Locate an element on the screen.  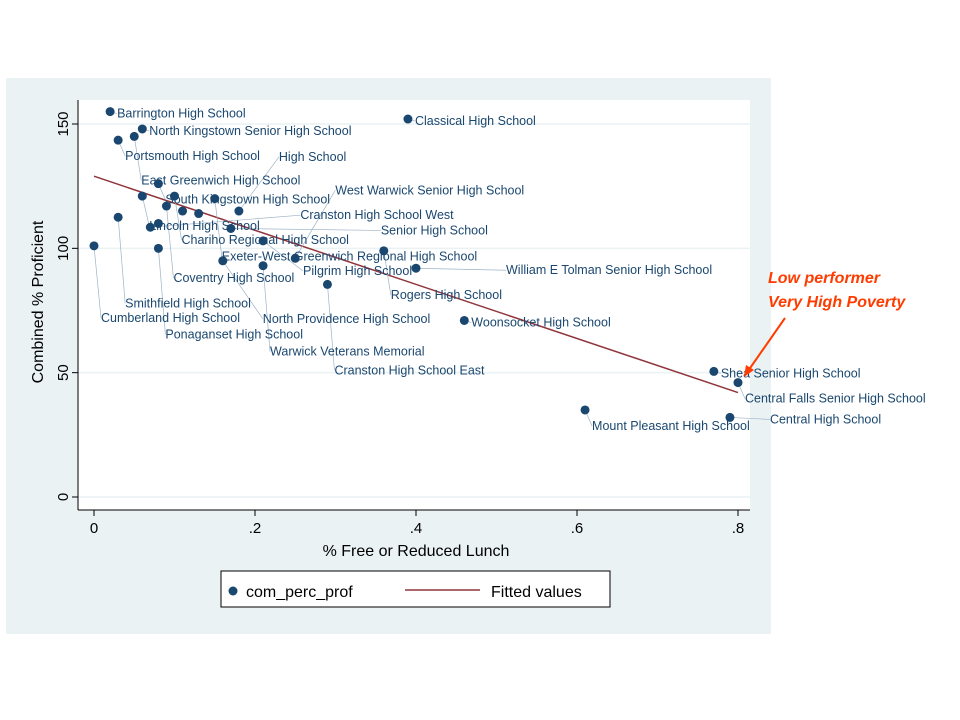
annotation-arrowhead is located at coordinates (749, 371).